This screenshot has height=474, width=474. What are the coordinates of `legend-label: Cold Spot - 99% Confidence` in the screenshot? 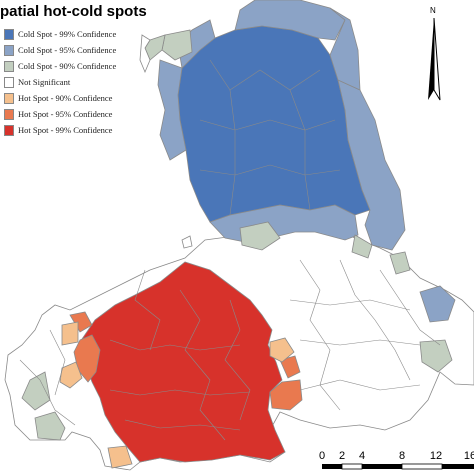 It's located at (67, 34).